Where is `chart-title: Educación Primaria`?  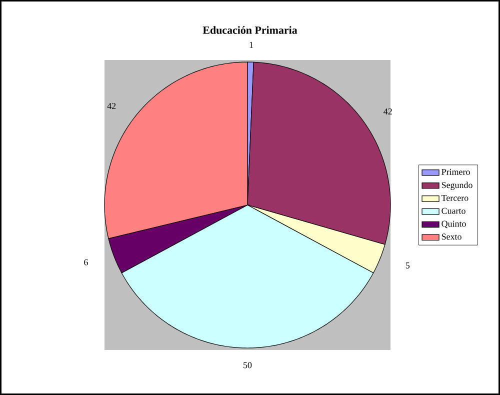 chart-title: Educación Primaria is located at coordinates (250, 30).